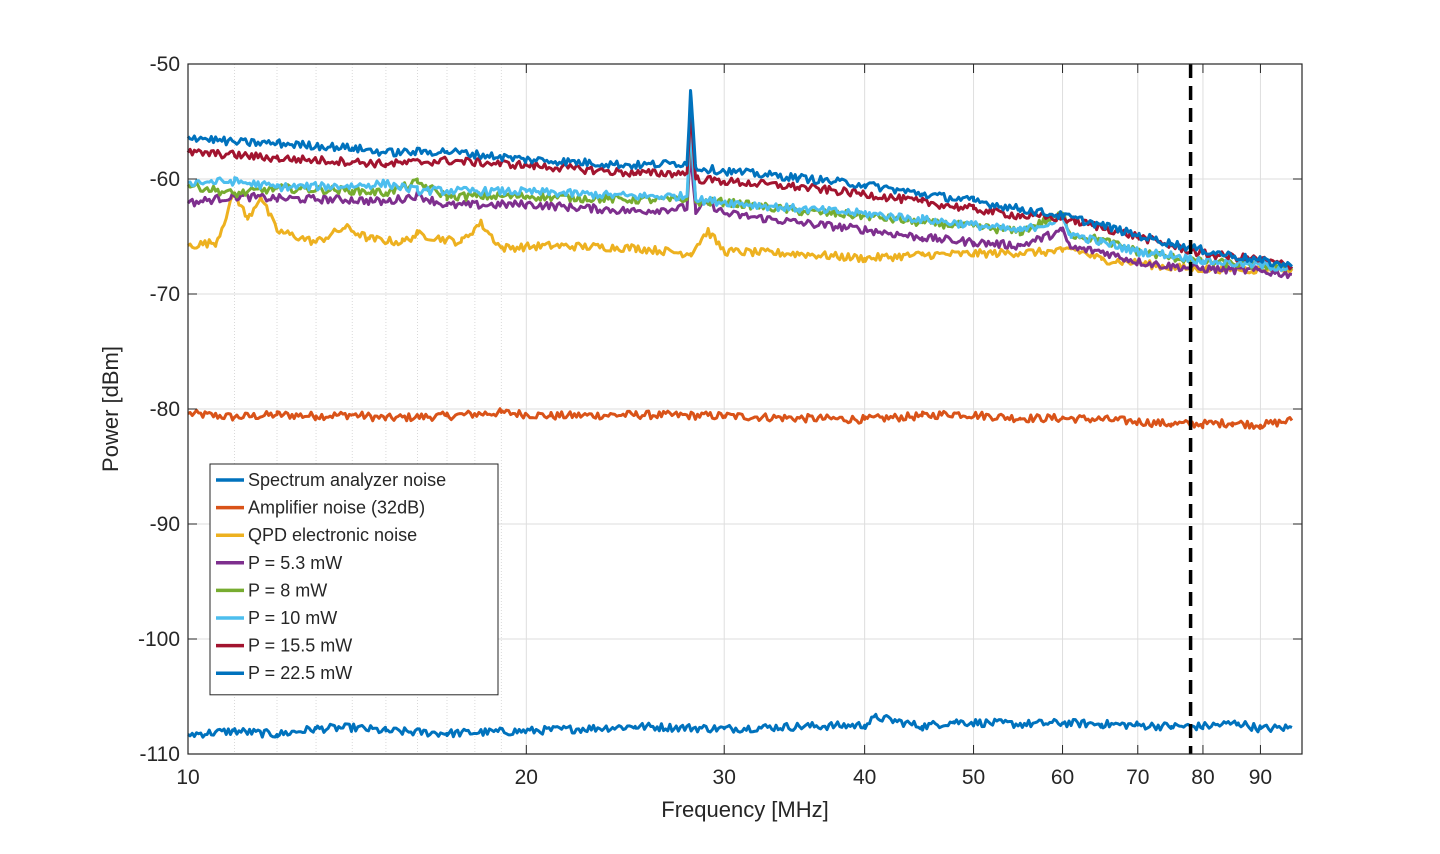 The height and width of the screenshot is (854, 1440). Describe the element at coordinates (165, 294) in the screenshot. I see `y-tick-label: -70` at that location.